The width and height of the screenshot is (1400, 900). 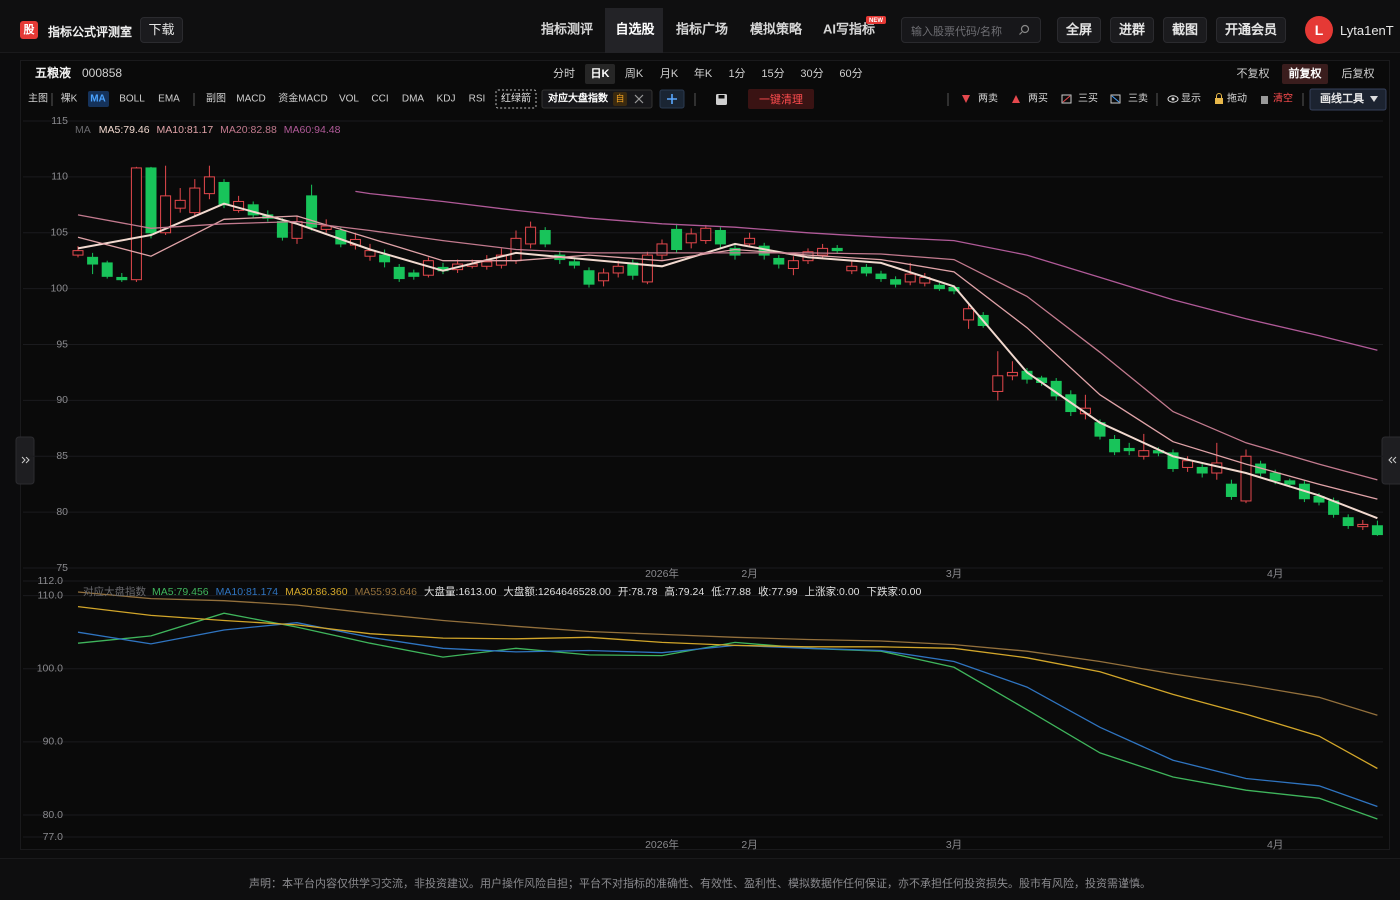 I want to click on lock-icon, so click(x=1219, y=101).